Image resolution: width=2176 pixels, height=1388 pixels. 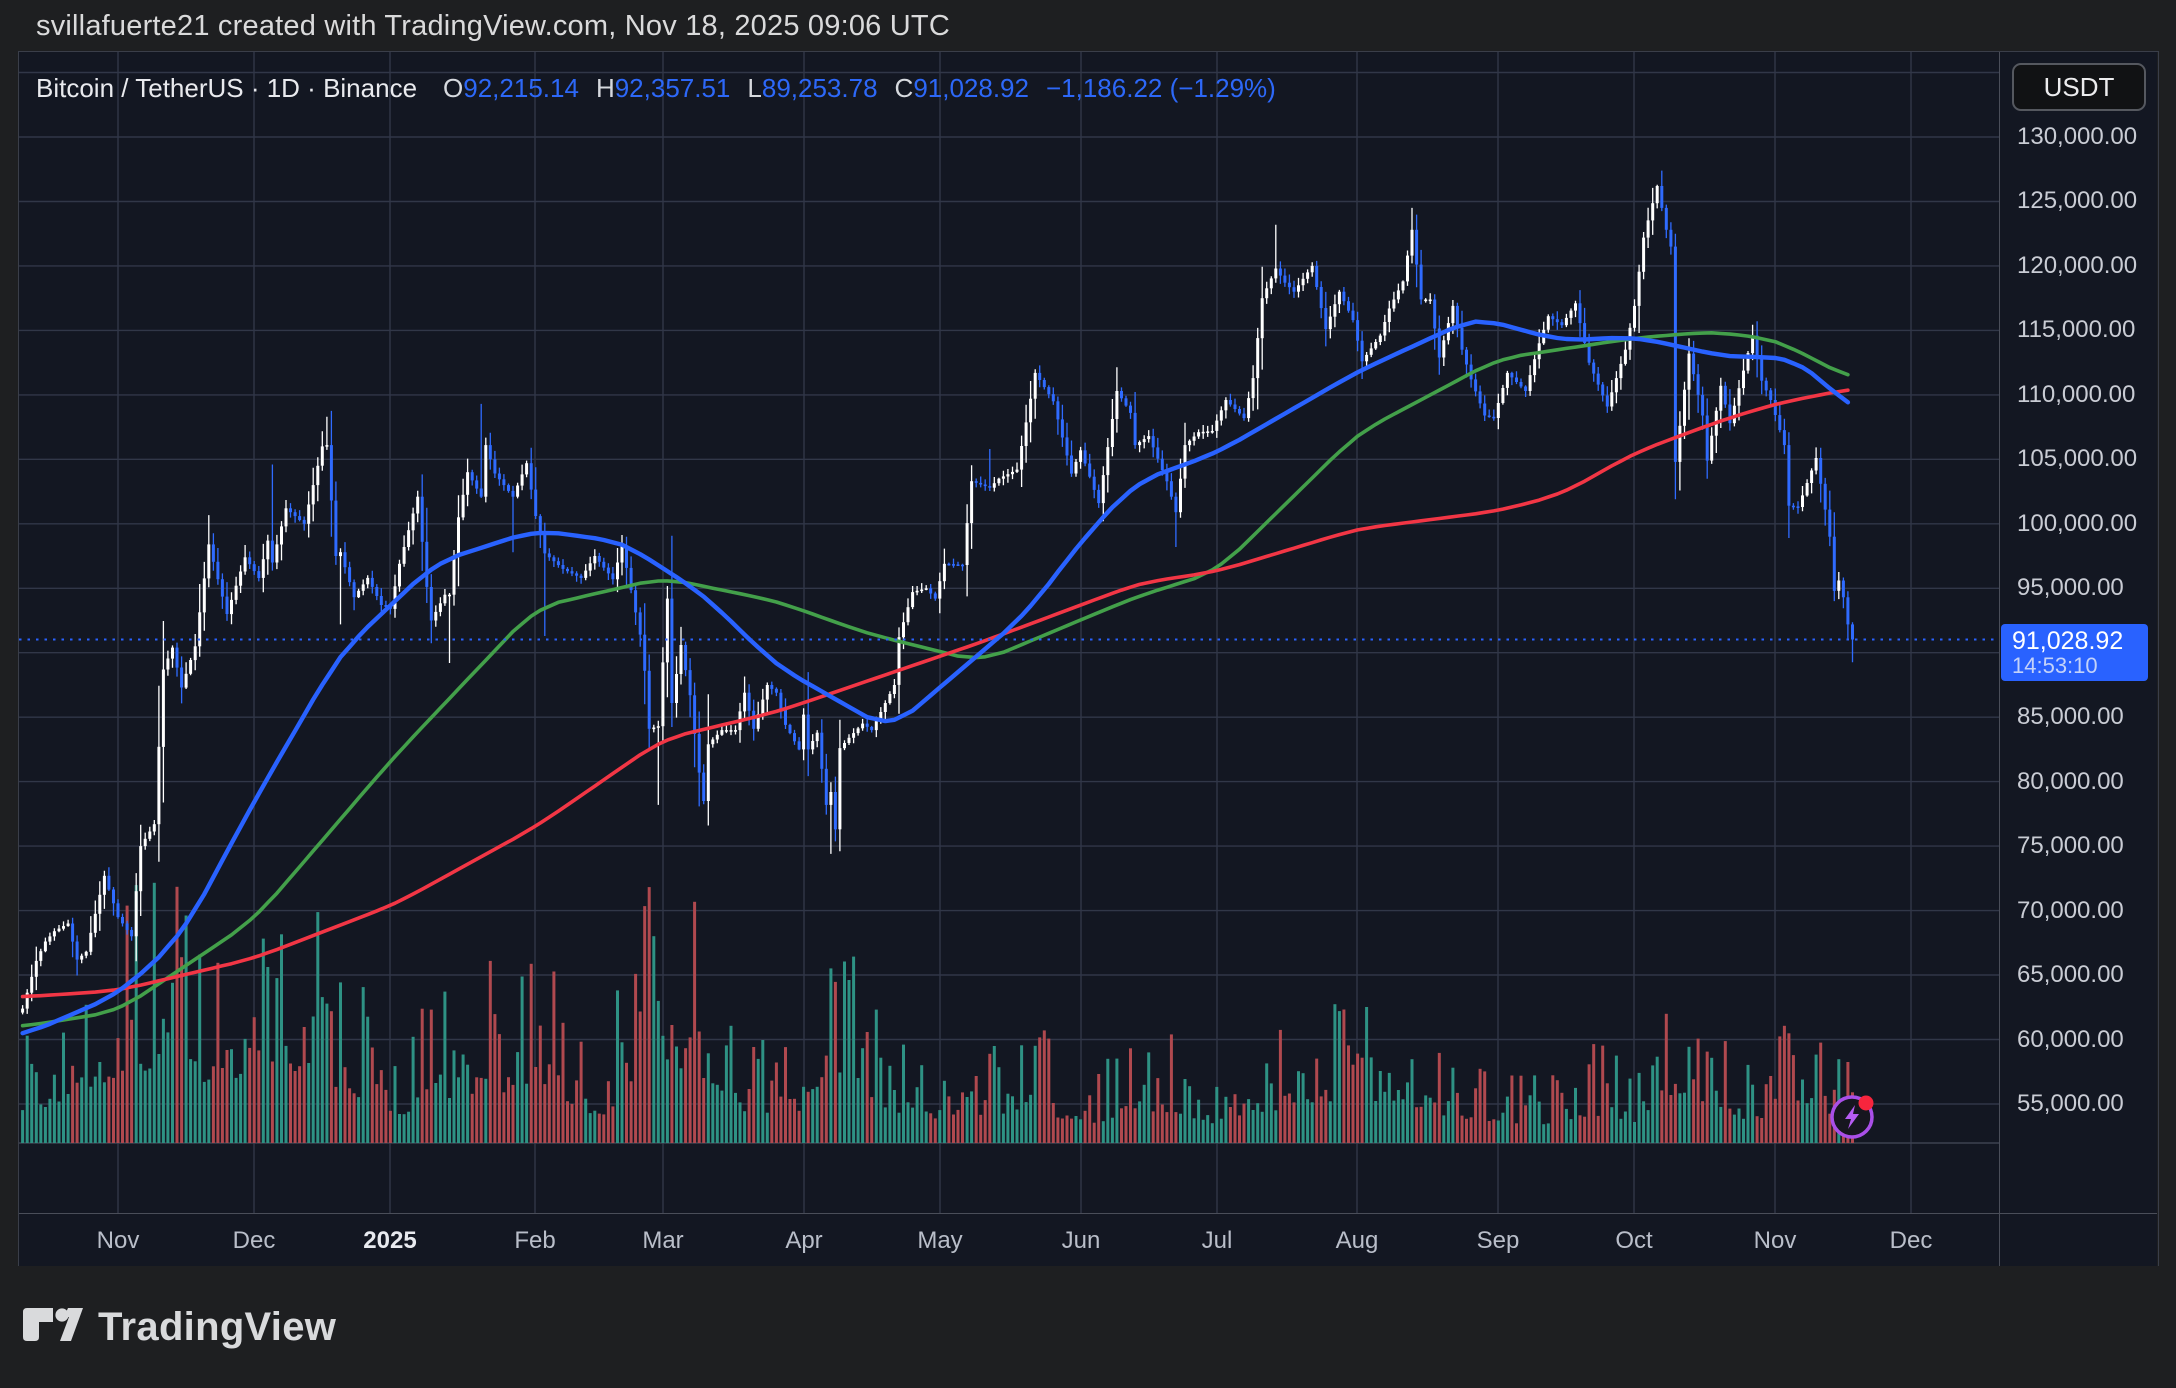 I want to click on price-axis-label: 100,000.00, so click(x=2077, y=523).